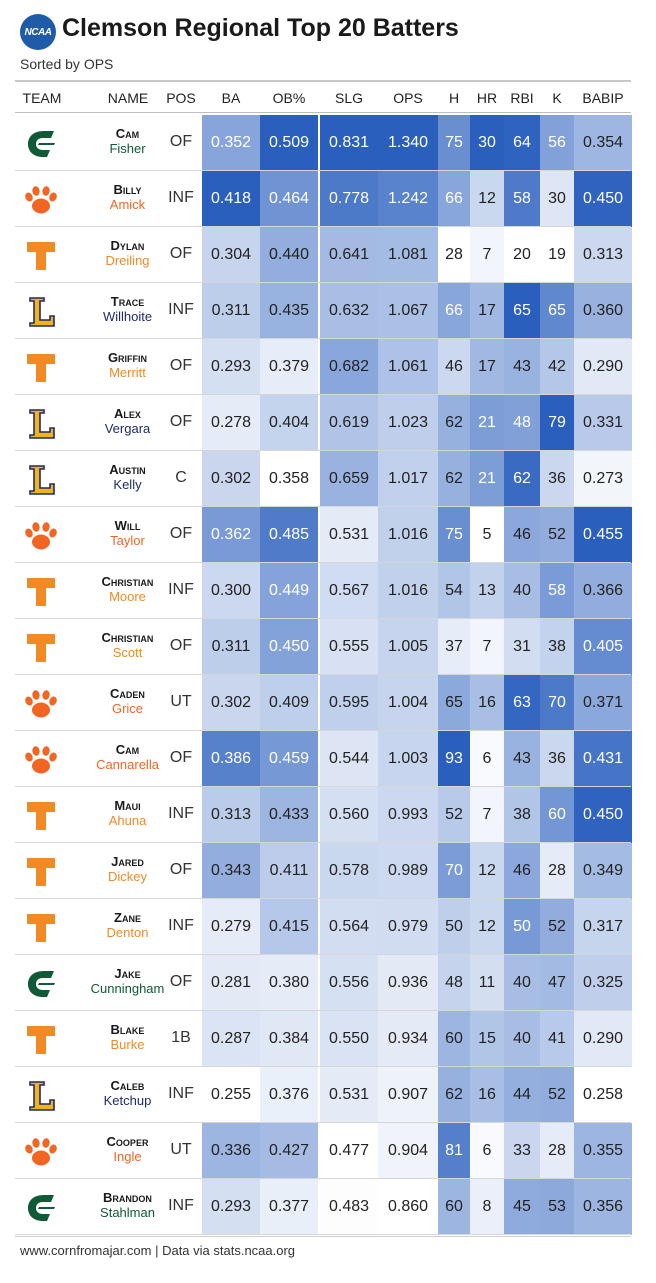 This screenshot has height=1283, width=656. What do you see at coordinates (231, 647) in the screenshot?
I see `cell-ba: 0.311` at bounding box center [231, 647].